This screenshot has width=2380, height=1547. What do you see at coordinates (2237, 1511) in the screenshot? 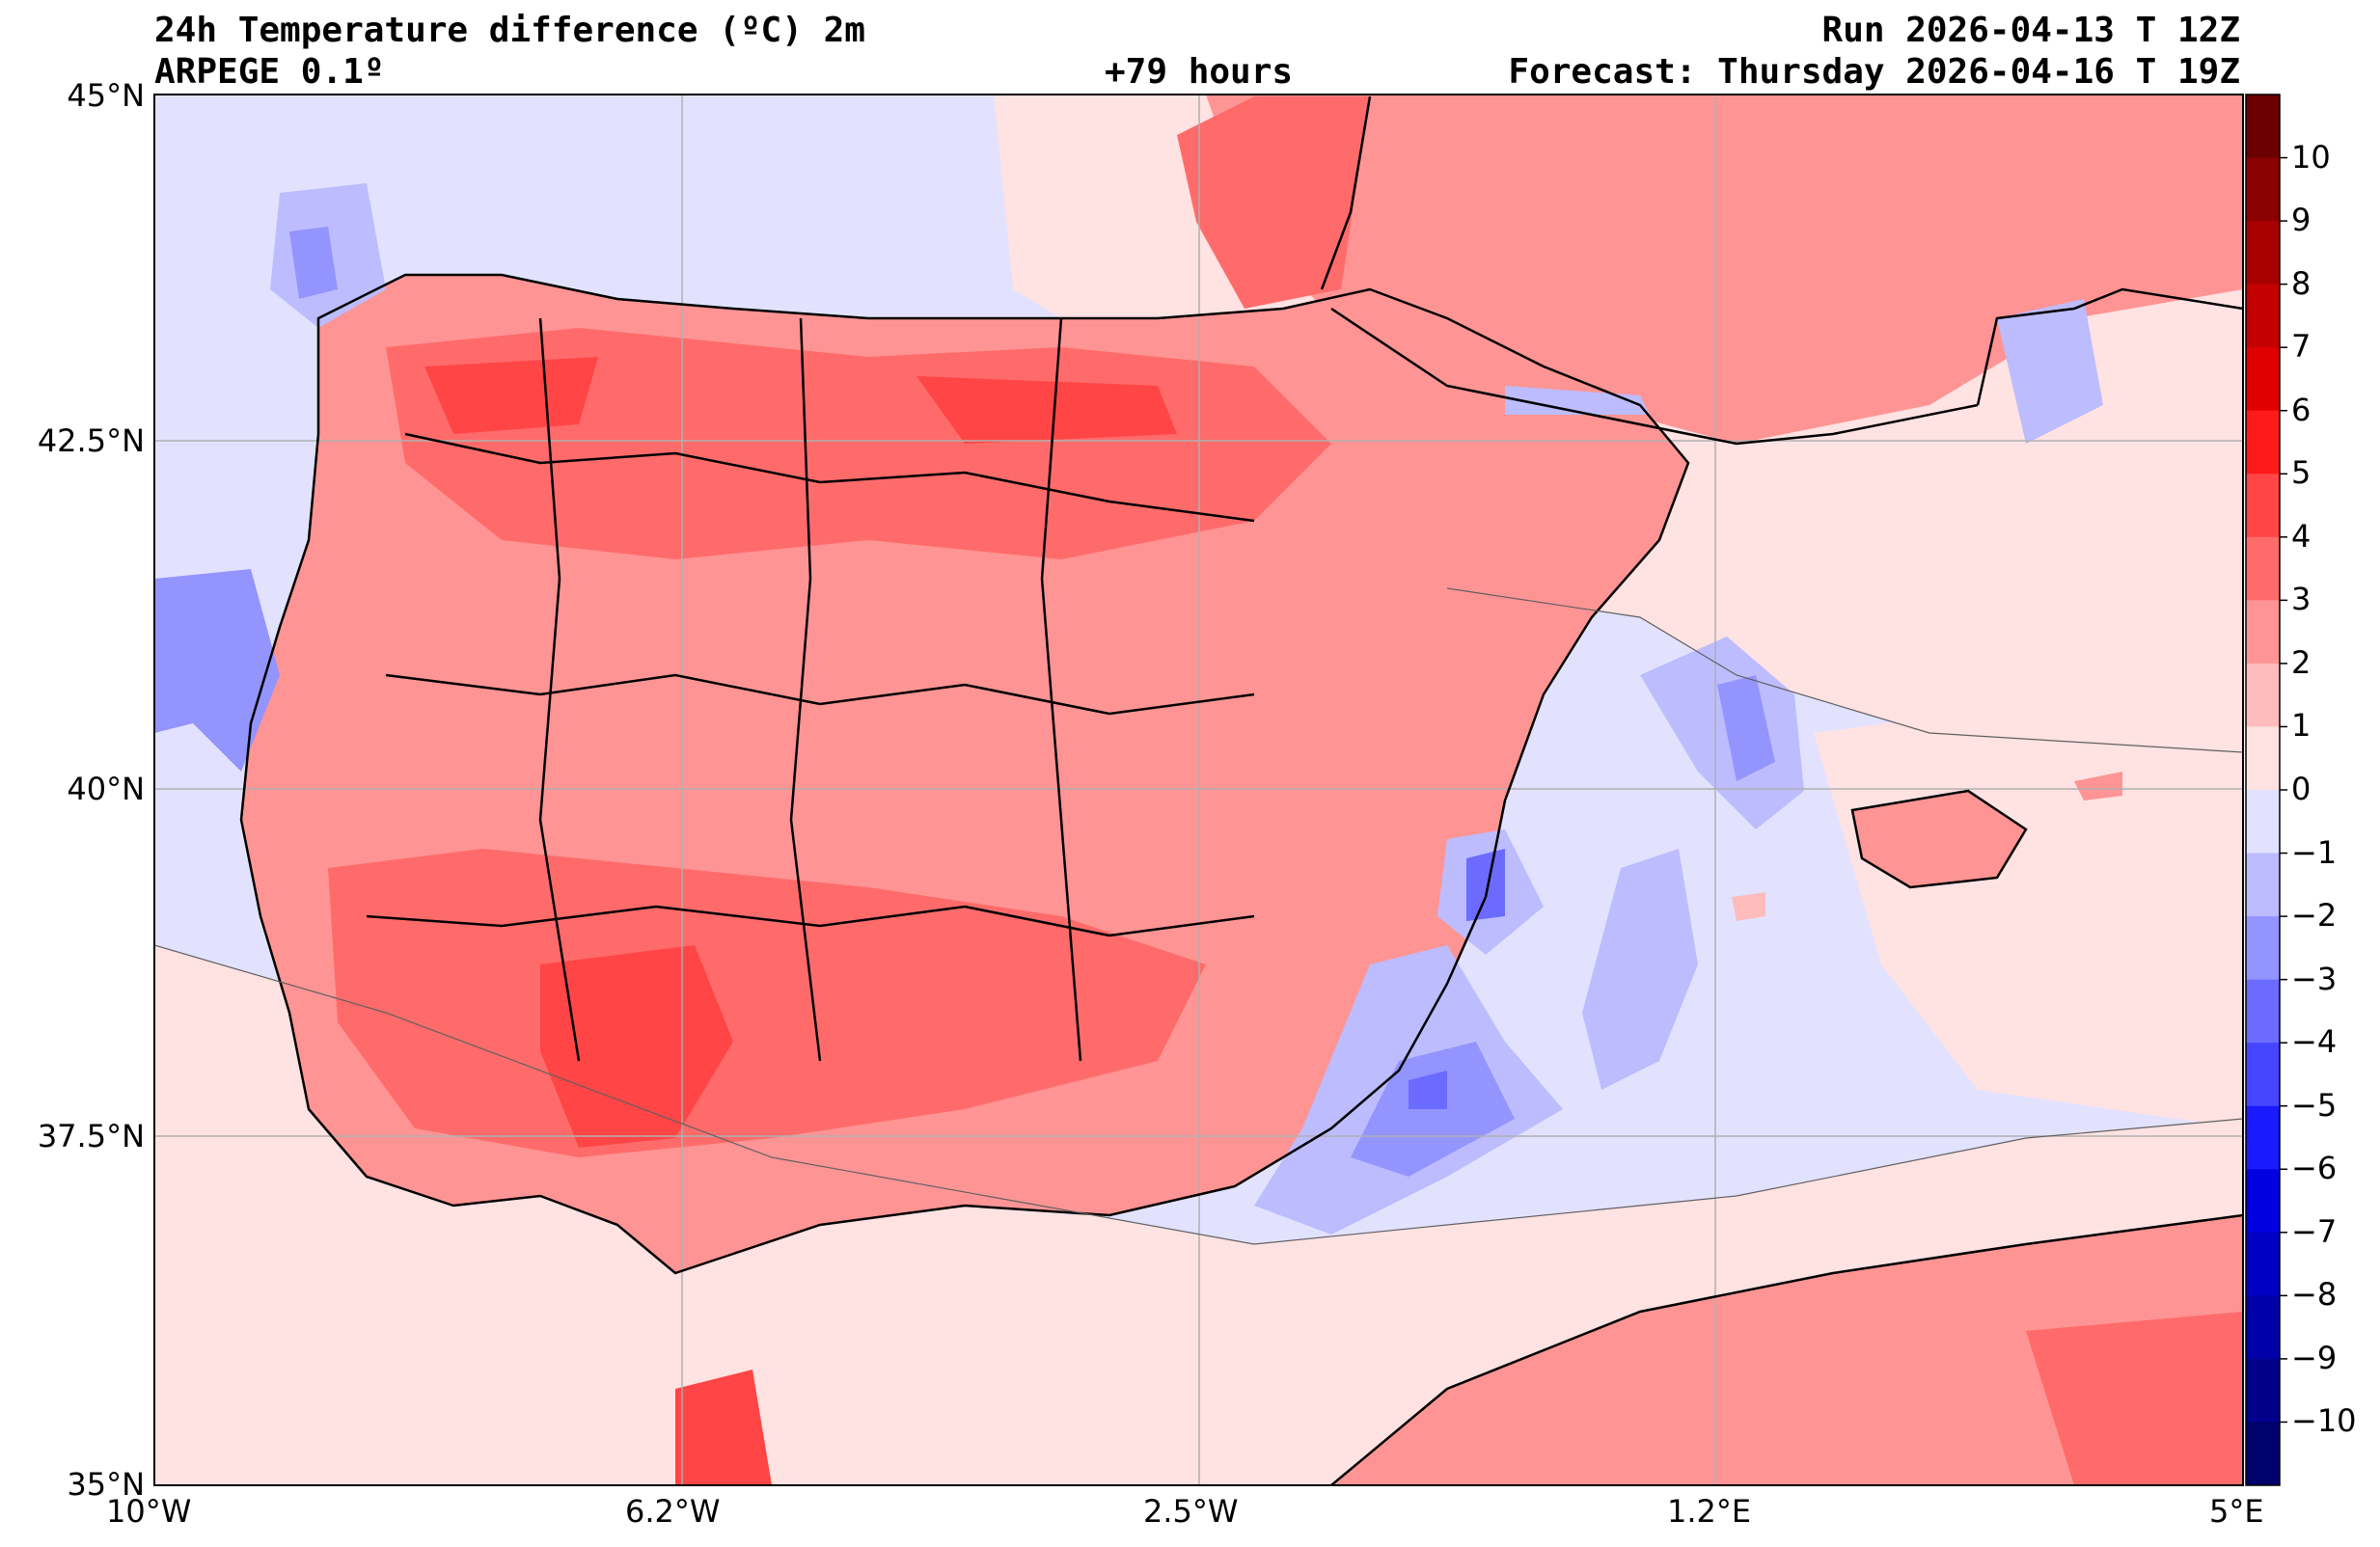
I see `lon-label-5e: 5°E` at bounding box center [2237, 1511].